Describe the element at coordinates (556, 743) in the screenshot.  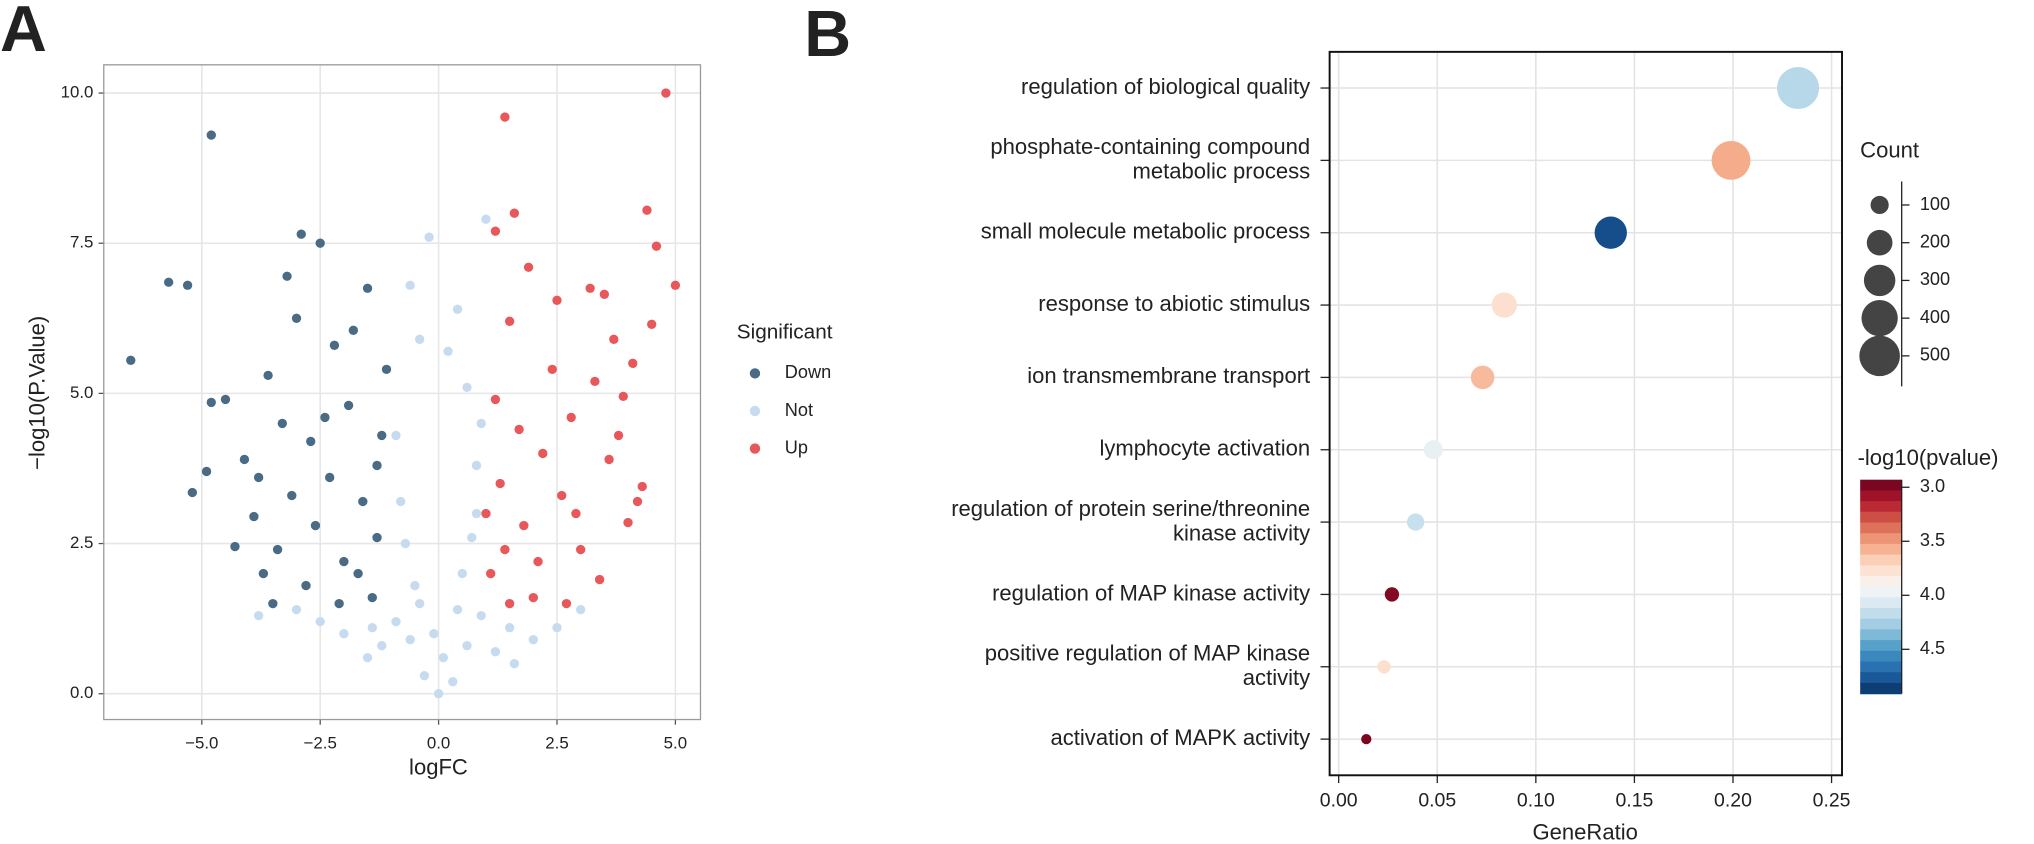
I see `x-tick-label: 2.5` at that location.